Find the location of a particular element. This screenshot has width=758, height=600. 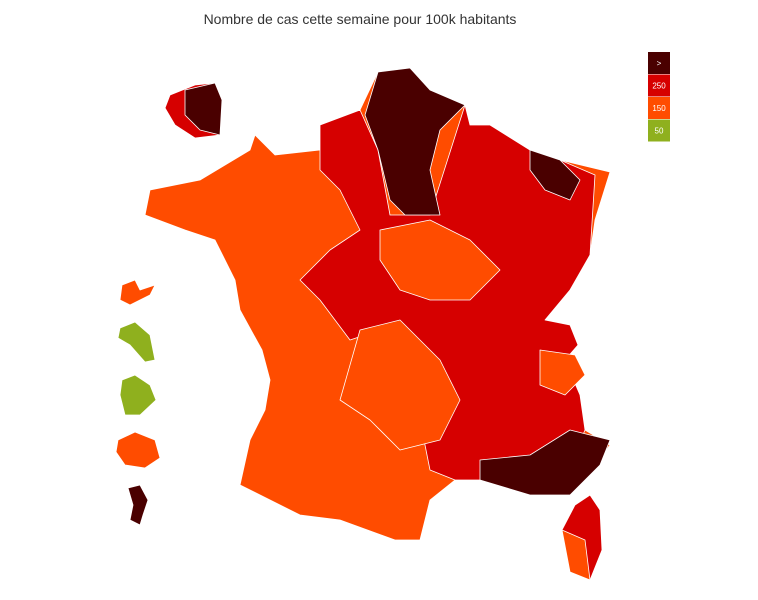

region-orange-center is located at coordinates (440, 260).